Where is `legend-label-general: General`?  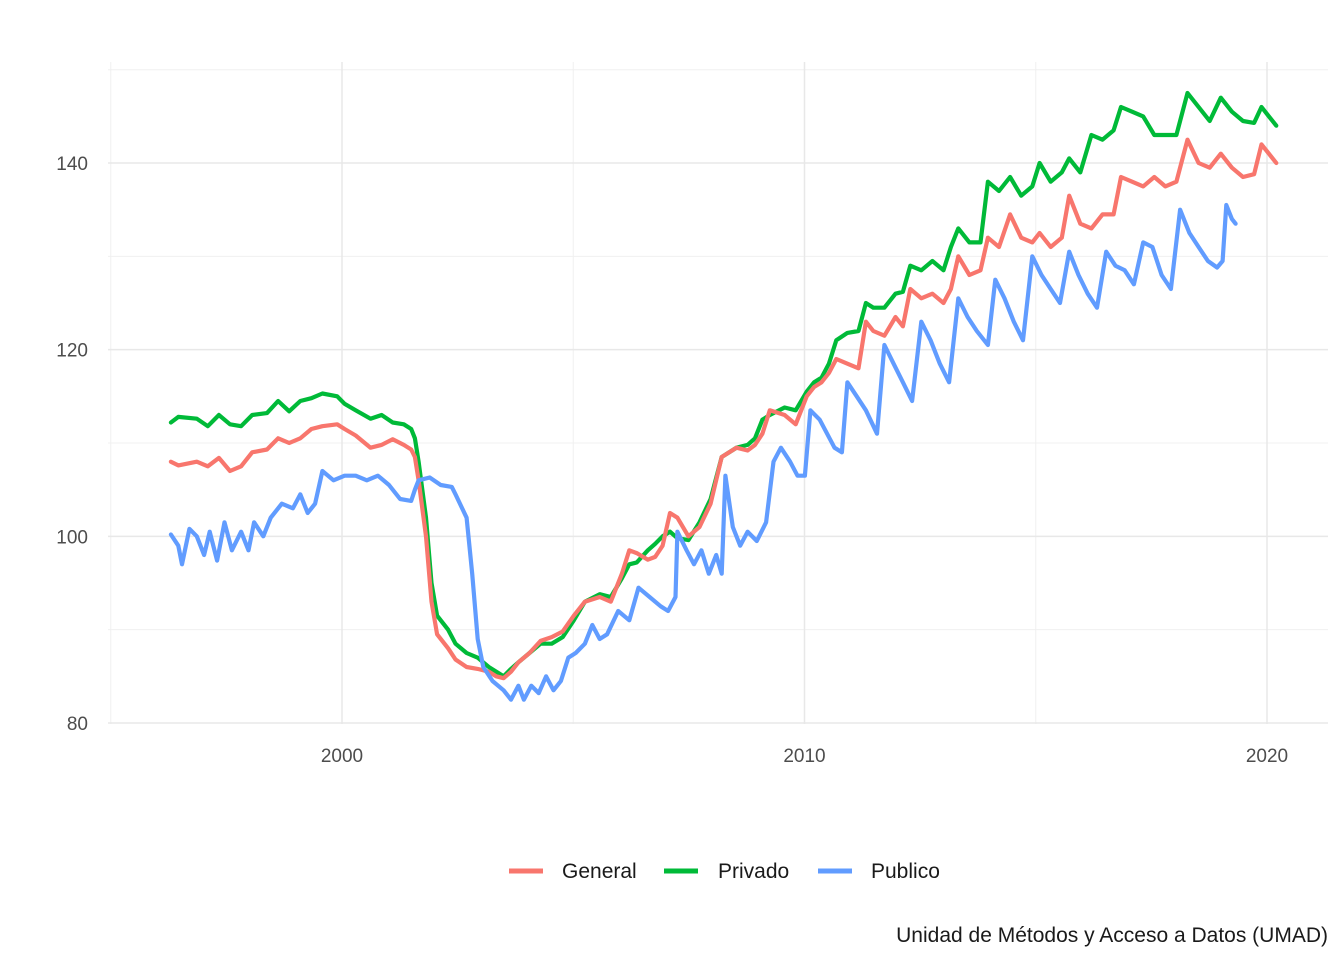 legend-label-general: General is located at coordinates (599, 871).